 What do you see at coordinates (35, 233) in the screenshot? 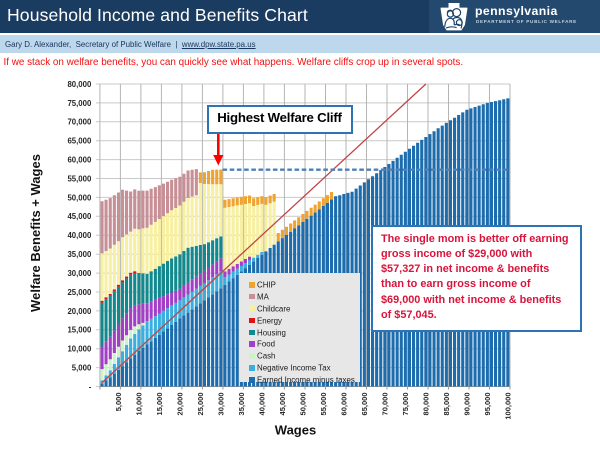
I see `svg-text: Welfare Benefits + Wages` at bounding box center [35, 233].